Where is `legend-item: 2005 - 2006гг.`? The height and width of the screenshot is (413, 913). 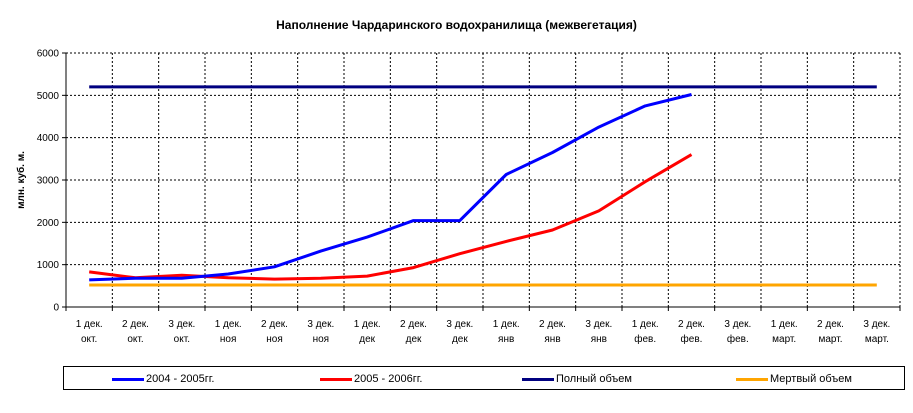
legend-item: 2005 - 2006гг. is located at coordinates (371, 379).